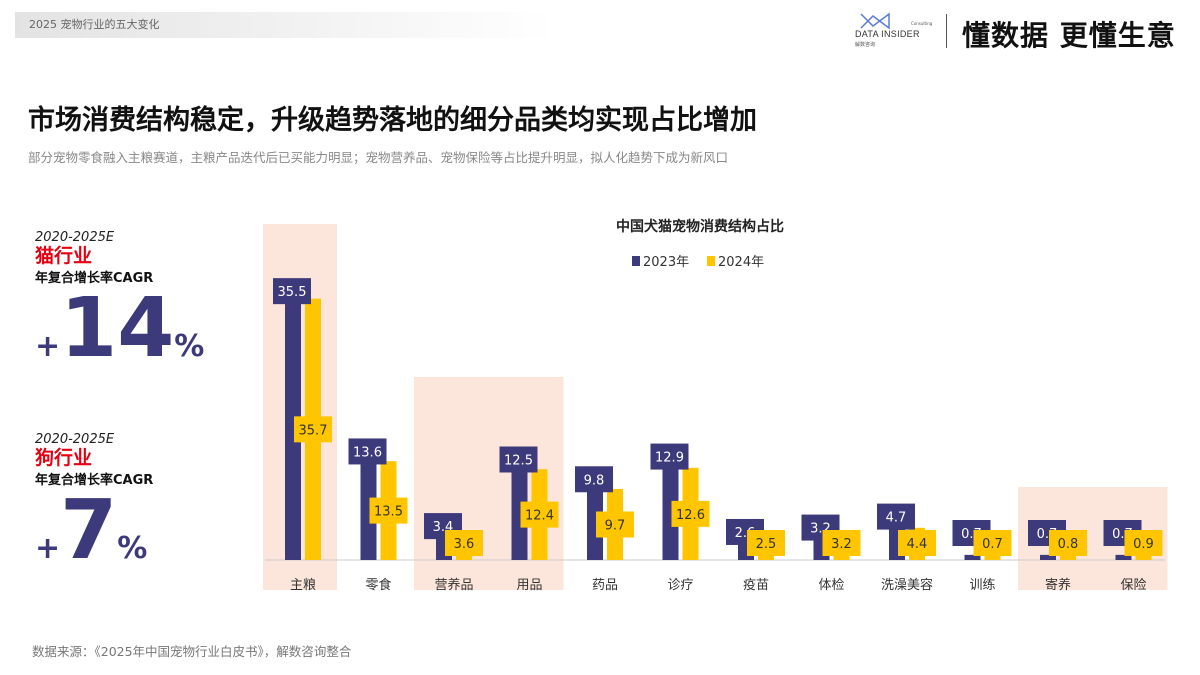 This screenshot has width=1200, height=675. Describe the element at coordinates (741, 262) in the screenshot. I see `legend-label: 2024年` at that location.